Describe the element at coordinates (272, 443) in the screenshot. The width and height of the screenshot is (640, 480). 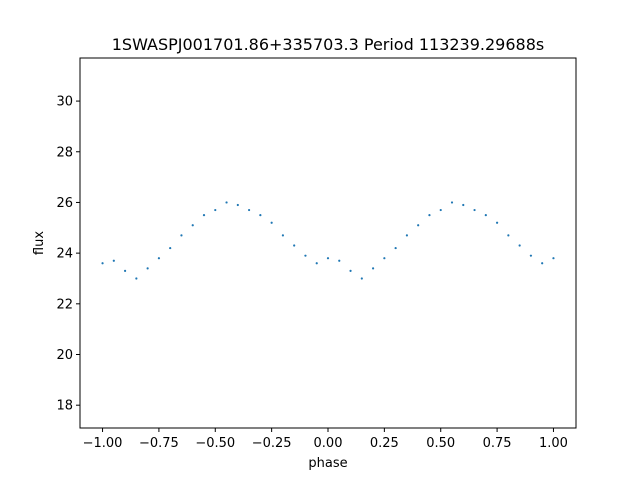
I see `x-tick-label: −0.25` at that location.